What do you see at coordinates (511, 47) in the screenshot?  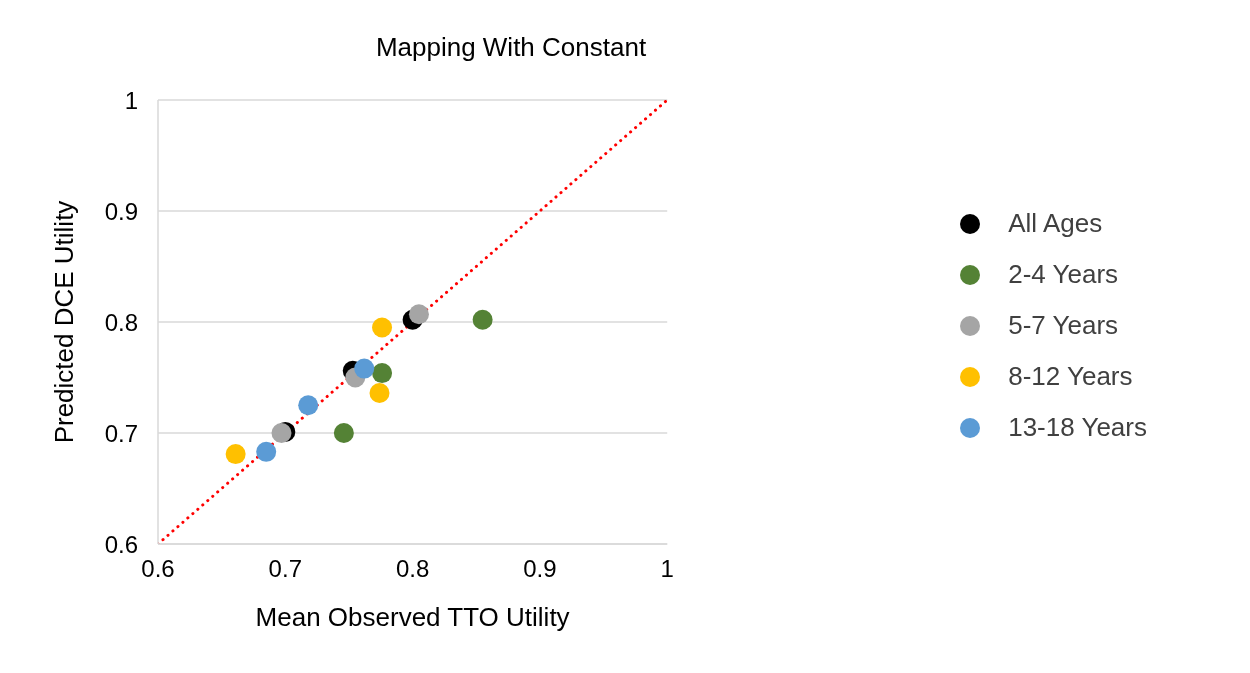 I see `chart-title: Mapping With Constant` at bounding box center [511, 47].